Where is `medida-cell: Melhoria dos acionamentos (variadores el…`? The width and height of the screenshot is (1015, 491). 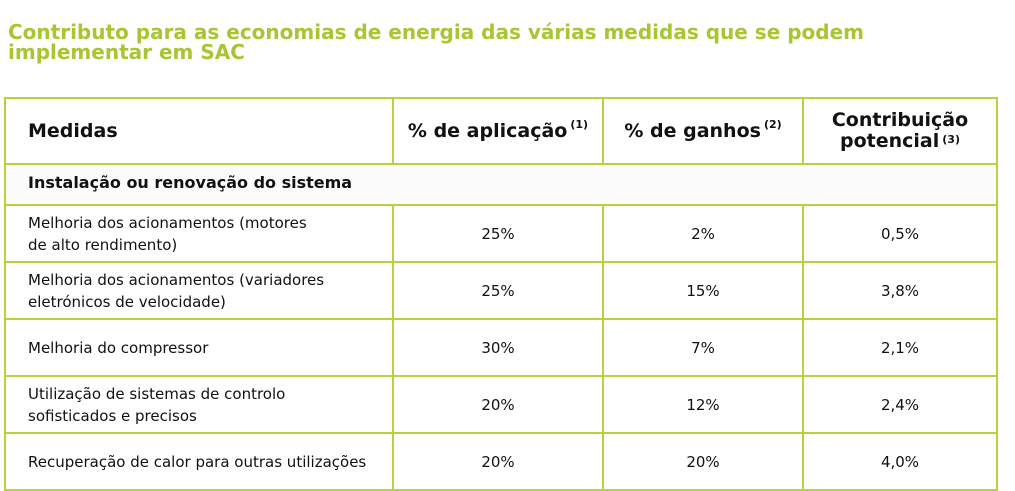 medida-cell: Melhoria dos acionamentos (variadores el… is located at coordinates (199, 290).